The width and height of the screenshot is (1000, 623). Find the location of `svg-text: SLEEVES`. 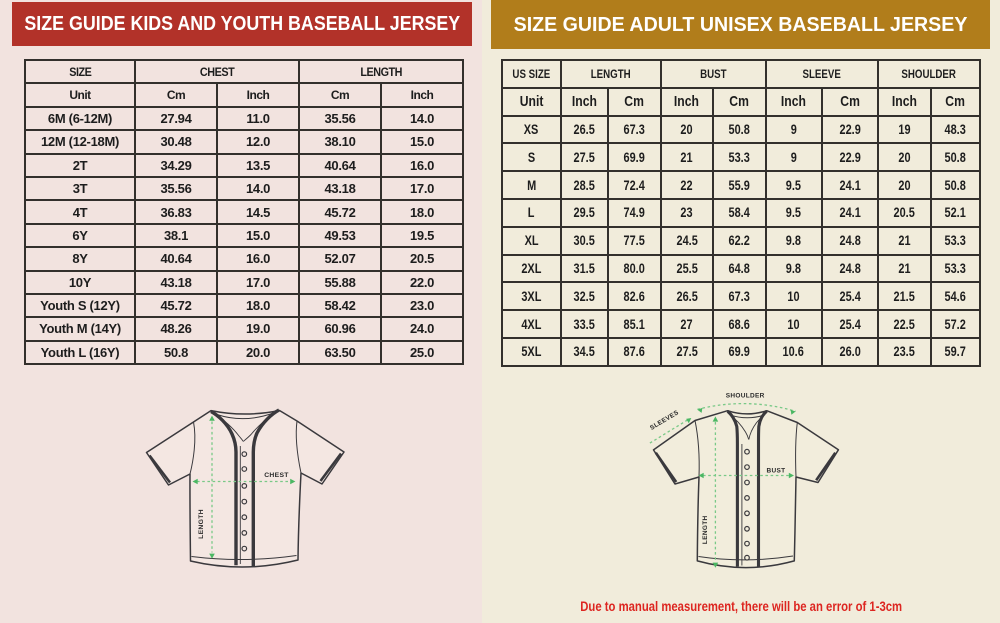

svg-text: SLEEVES is located at coordinates (664, 420).